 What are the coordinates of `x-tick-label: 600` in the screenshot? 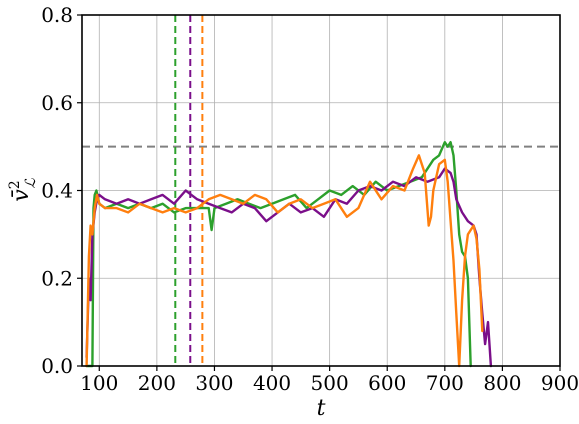 It's located at (387, 383).